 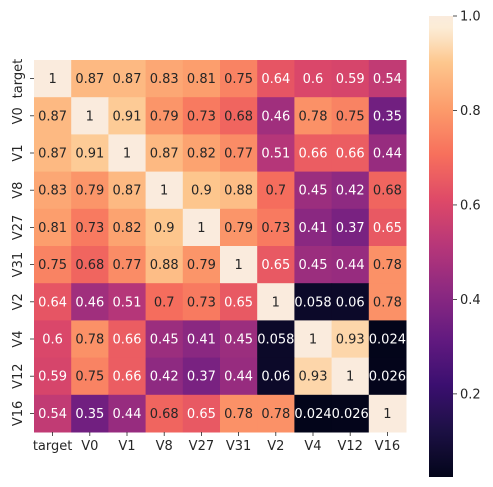 What do you see at coordinates (52, 340) in the screenshot?
I see `cell-annotation: 0.6` at bounding box center [52, 340].